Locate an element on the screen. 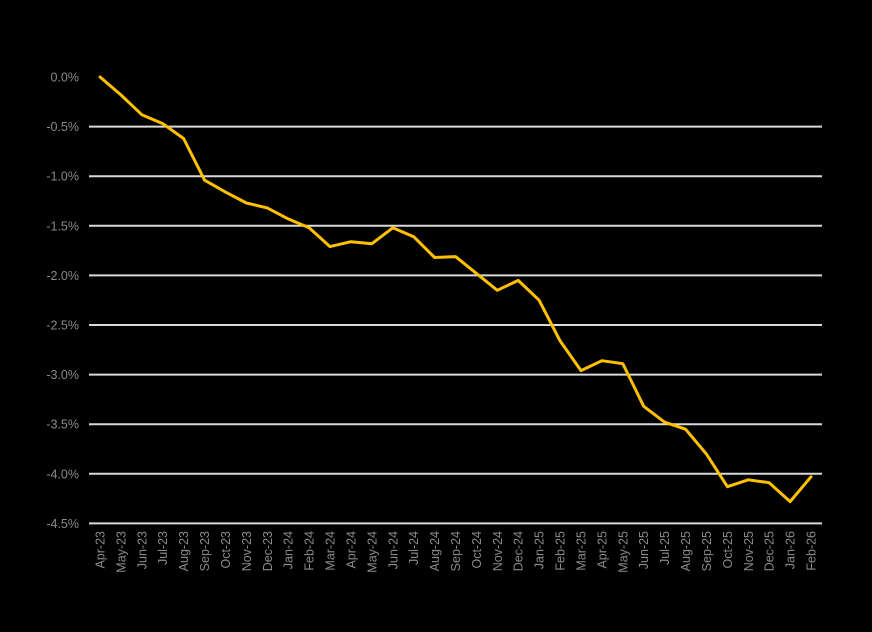  y-tick-label: -1.0% is located at coordinates (62, 177).